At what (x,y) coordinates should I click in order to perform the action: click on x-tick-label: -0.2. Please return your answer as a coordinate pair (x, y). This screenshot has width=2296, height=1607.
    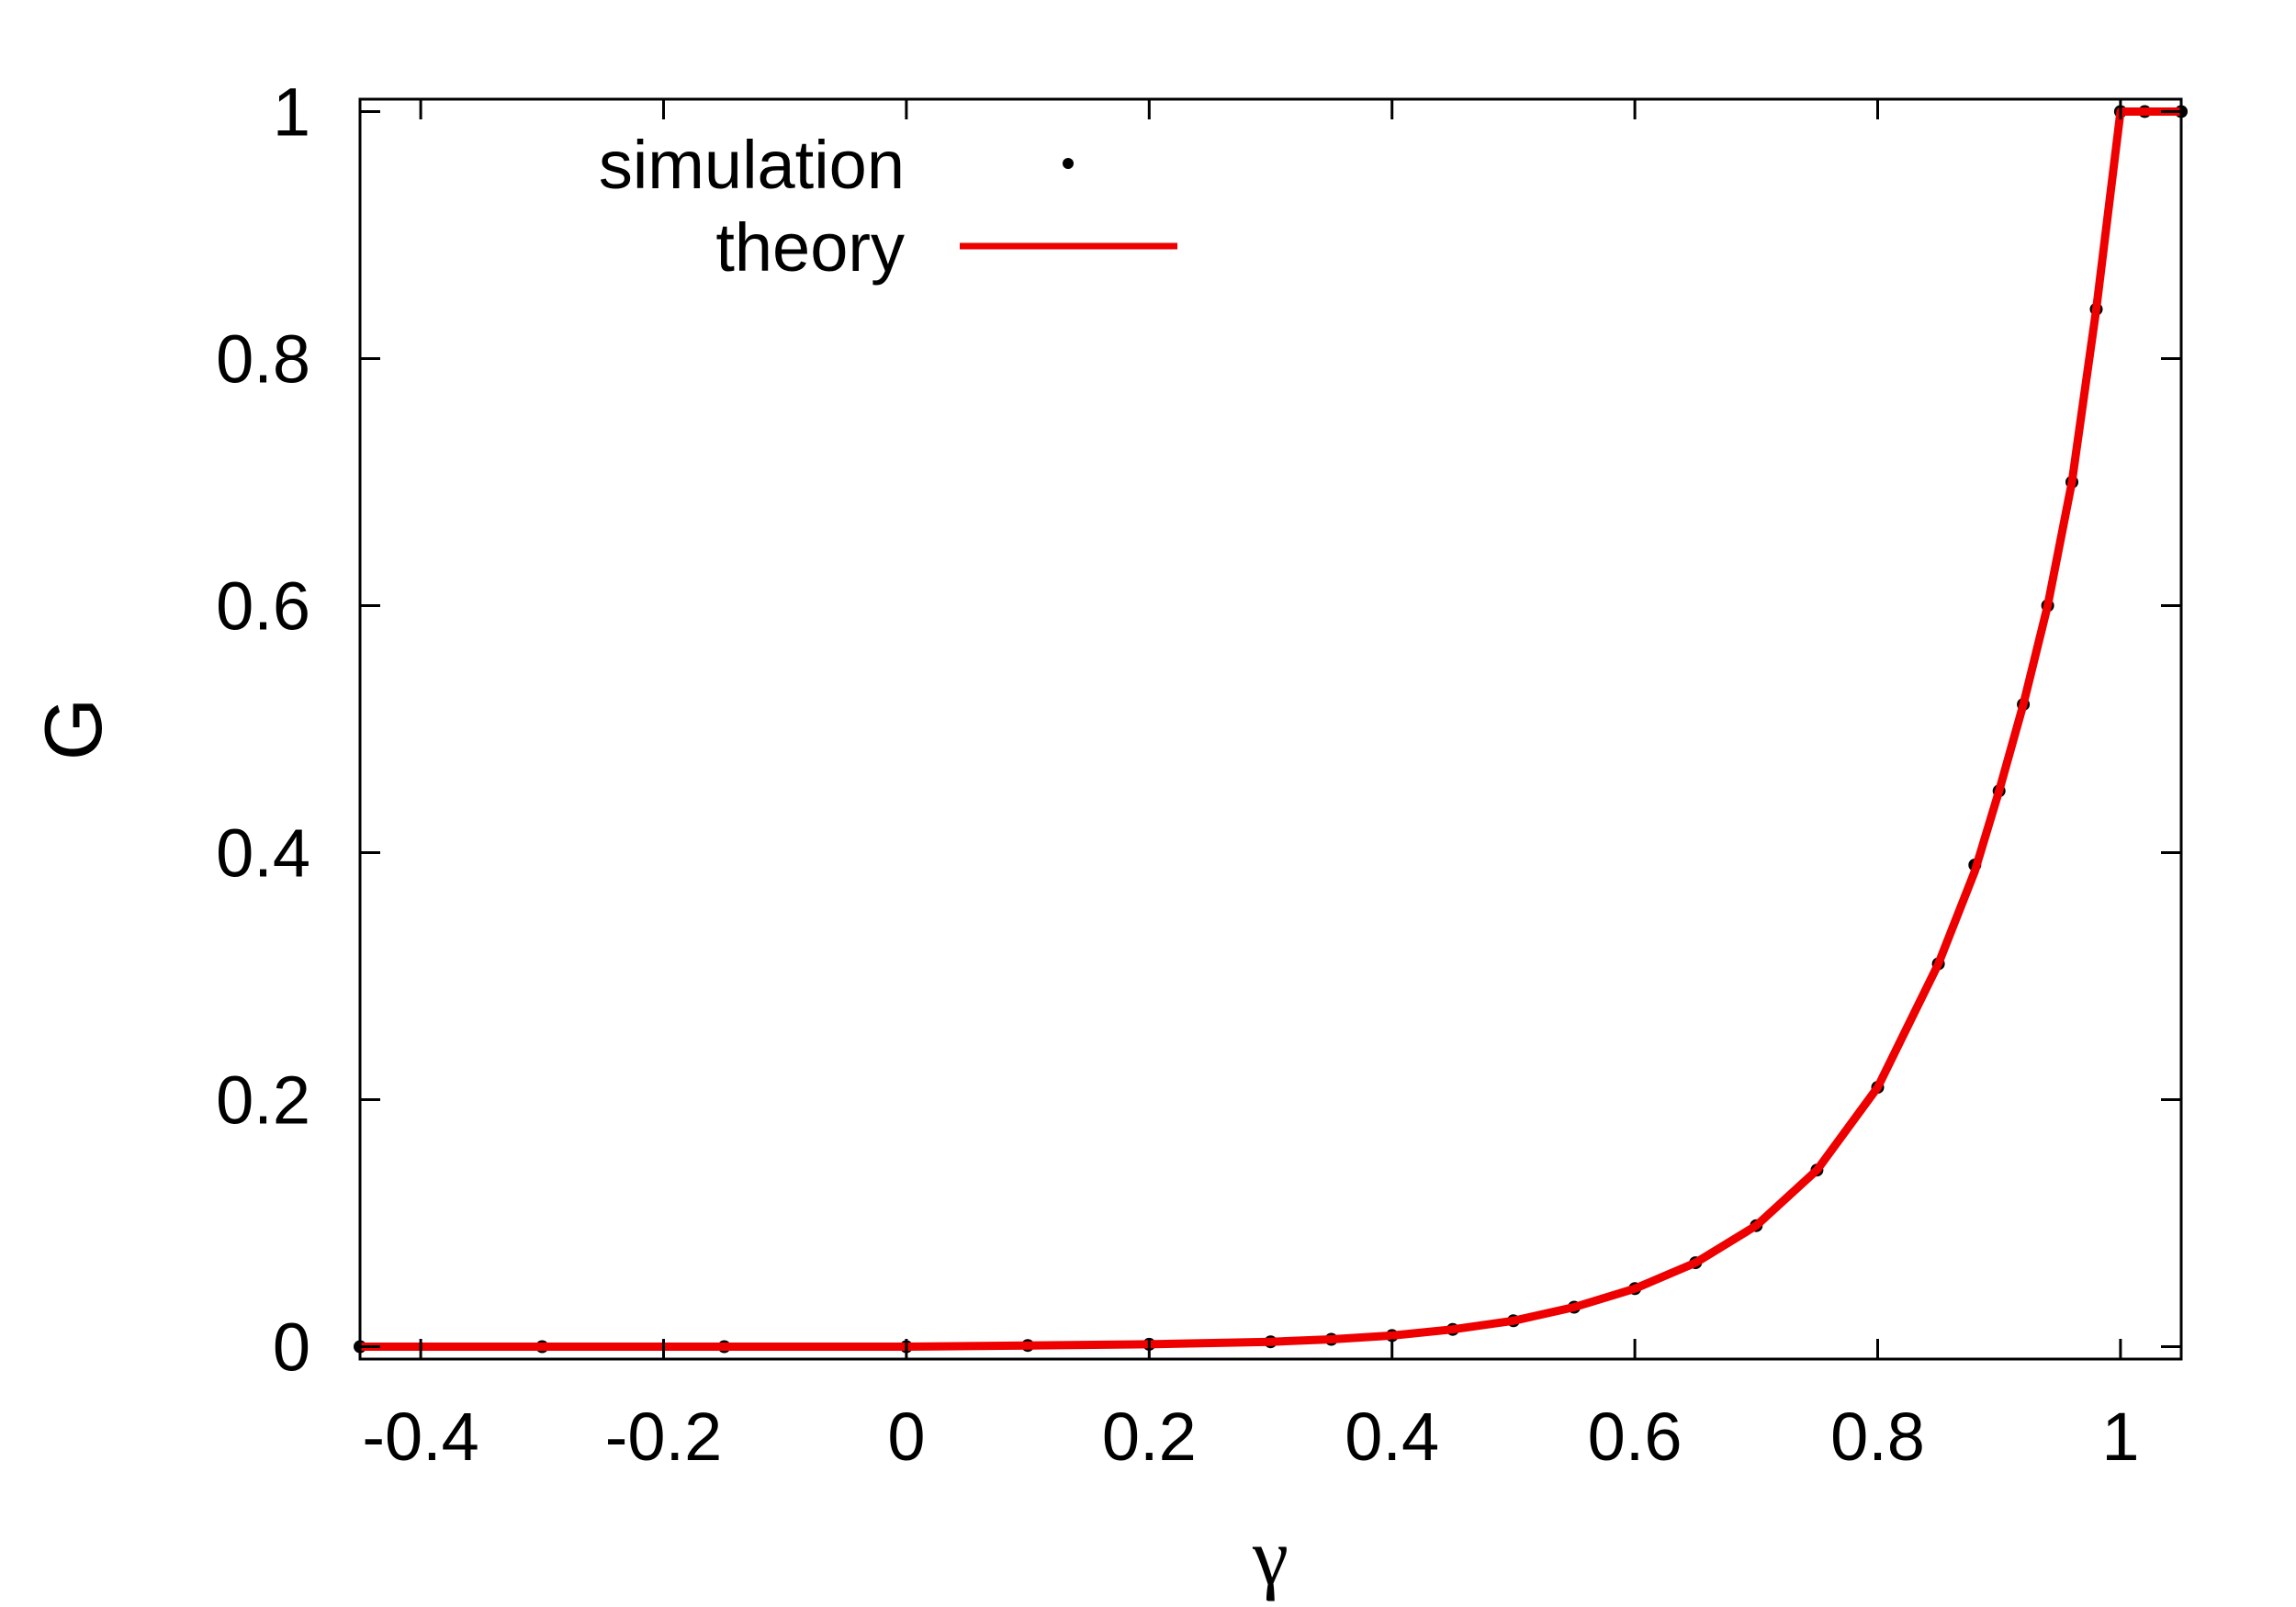
    Looking at the image, I should click on (664, 1437).